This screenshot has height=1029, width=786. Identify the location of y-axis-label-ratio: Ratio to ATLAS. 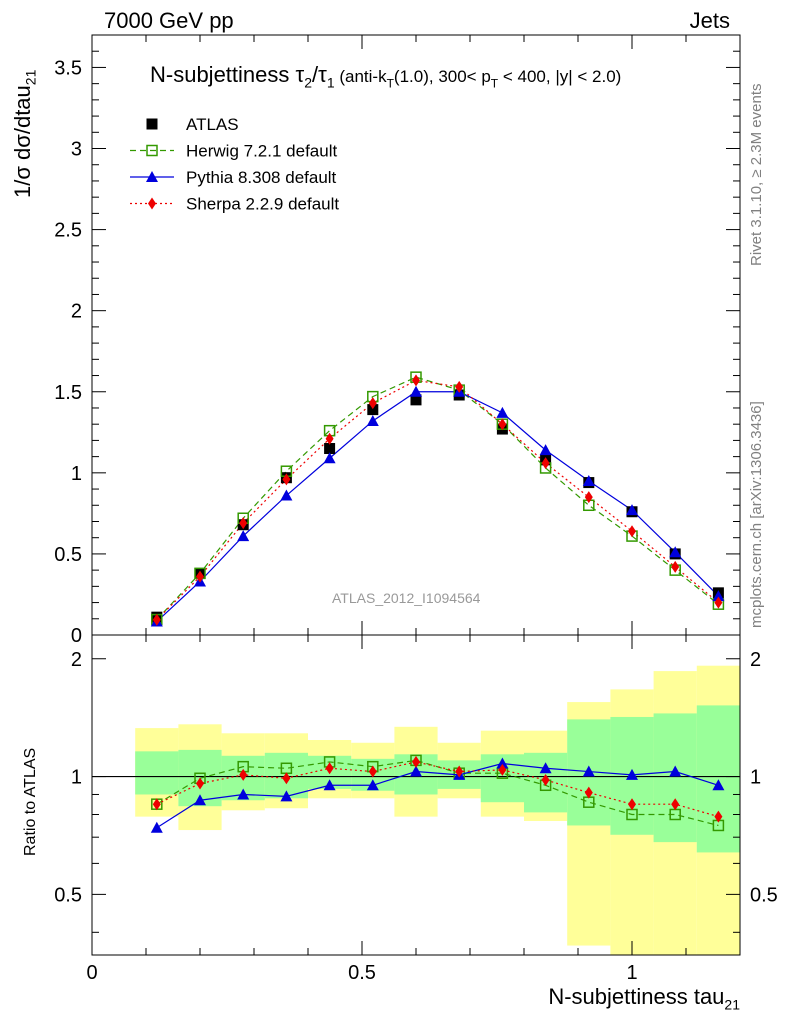
(30, 801).